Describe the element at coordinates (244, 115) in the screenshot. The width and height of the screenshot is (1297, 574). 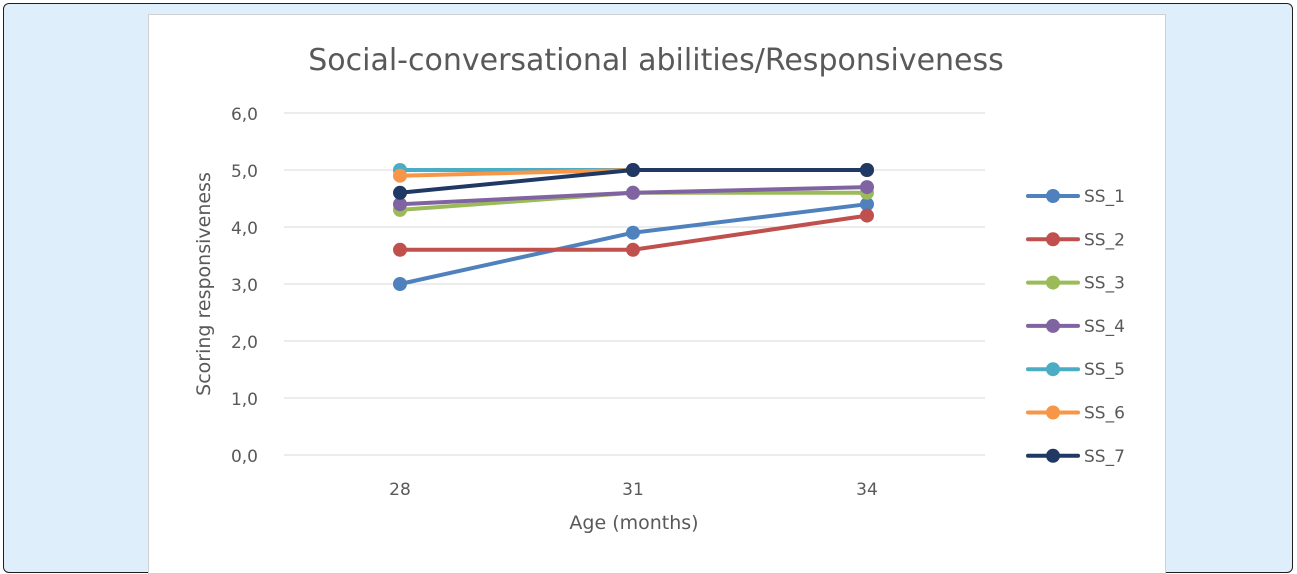
I see `y-tick-label: 6,0` at that location.